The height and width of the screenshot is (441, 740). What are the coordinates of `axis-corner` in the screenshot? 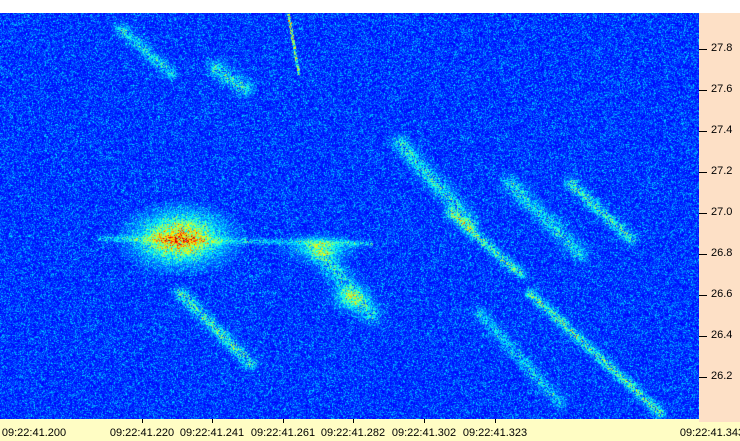 It's located at (719, 420).